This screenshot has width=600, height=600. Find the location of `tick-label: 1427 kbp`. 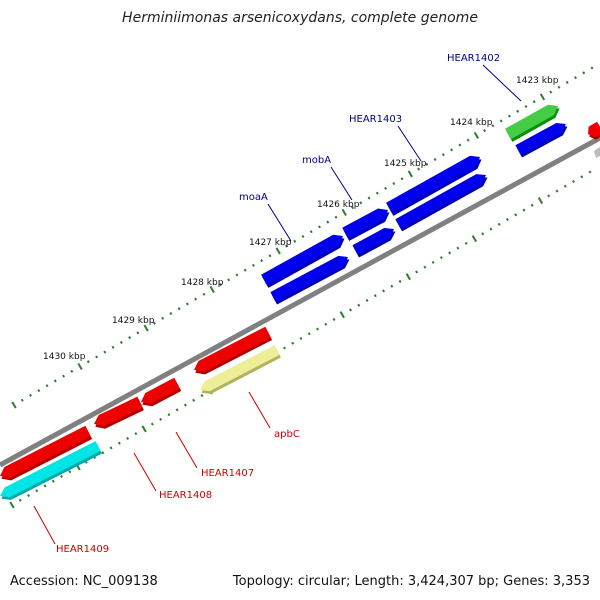

tick-label: 1427 kbp is located at coordinates (270, 243).